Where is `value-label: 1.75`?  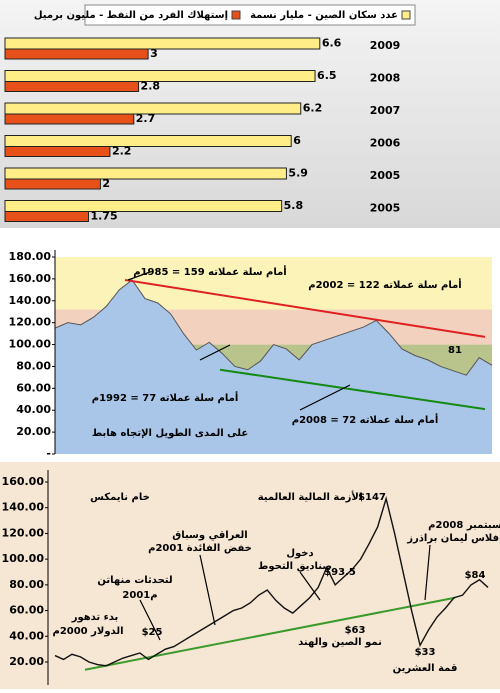 value-label: 1.75 is located at coordinates (103, 216).